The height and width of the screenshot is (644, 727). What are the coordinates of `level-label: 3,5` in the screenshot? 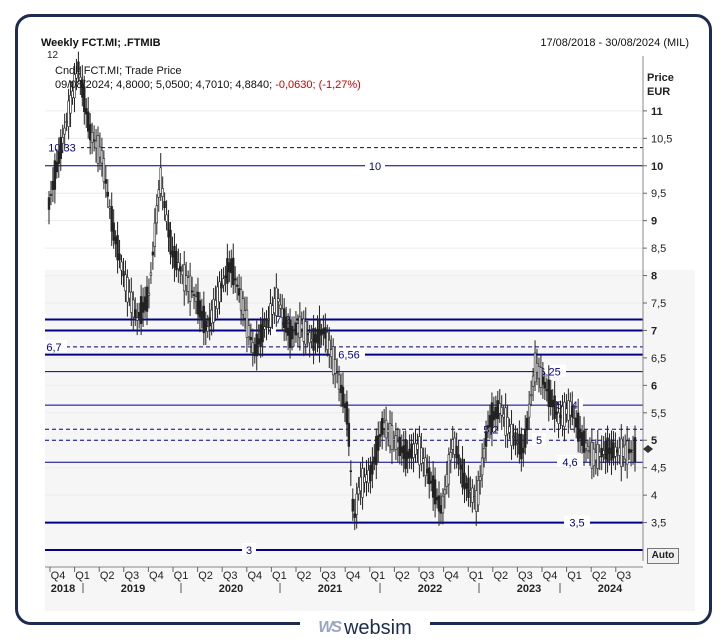 It's located at (576, 524).